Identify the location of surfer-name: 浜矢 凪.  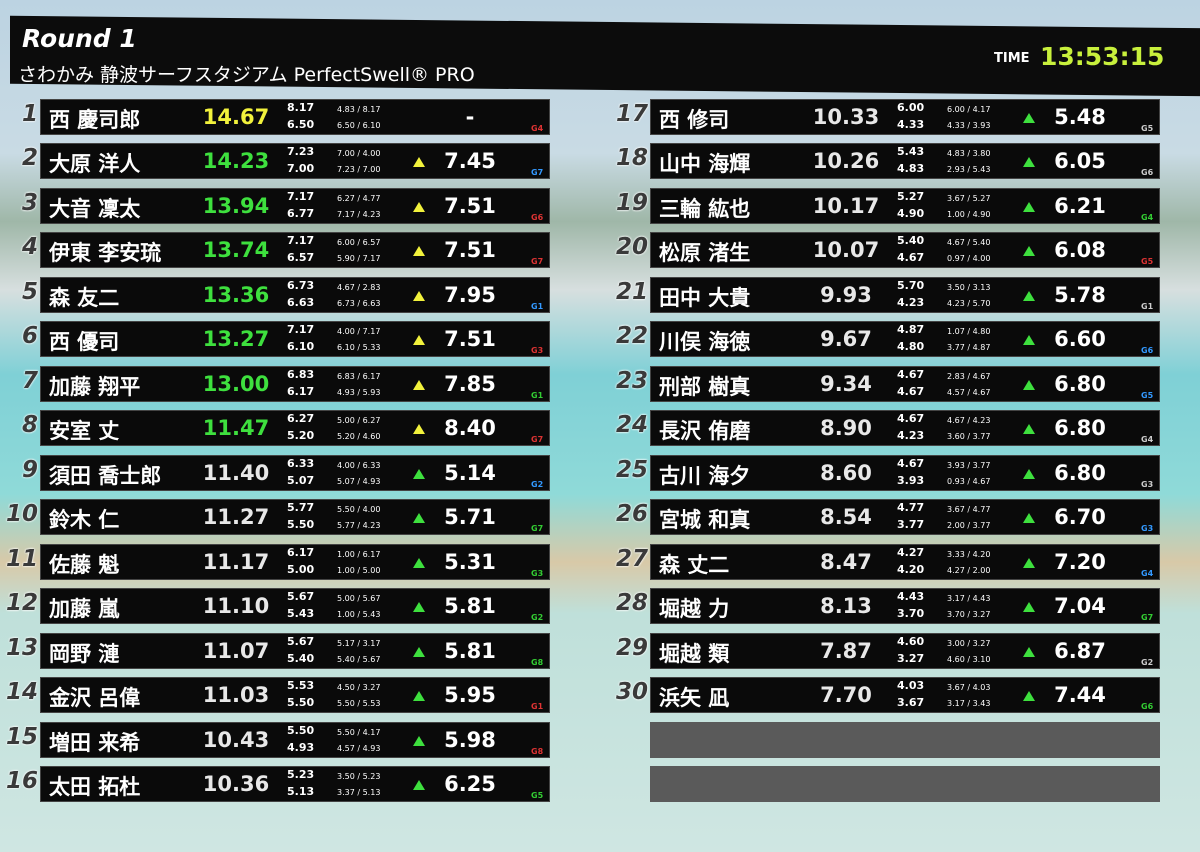
(694, 698).